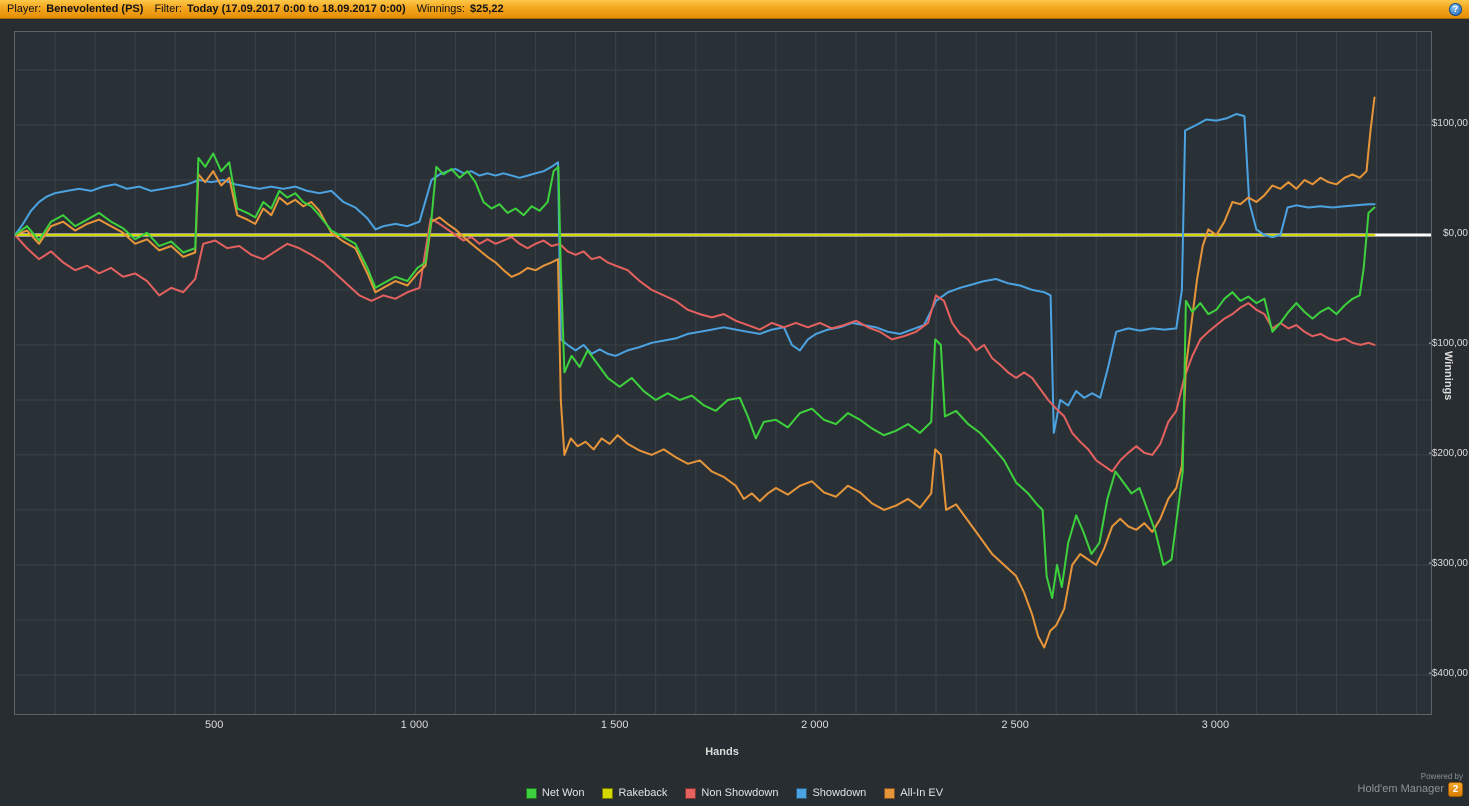 This screenshot has width=1469, height=806. Describe the element at coordinates (563, 793) in the screenshot. I see `legend-label: Net Won` at that location.